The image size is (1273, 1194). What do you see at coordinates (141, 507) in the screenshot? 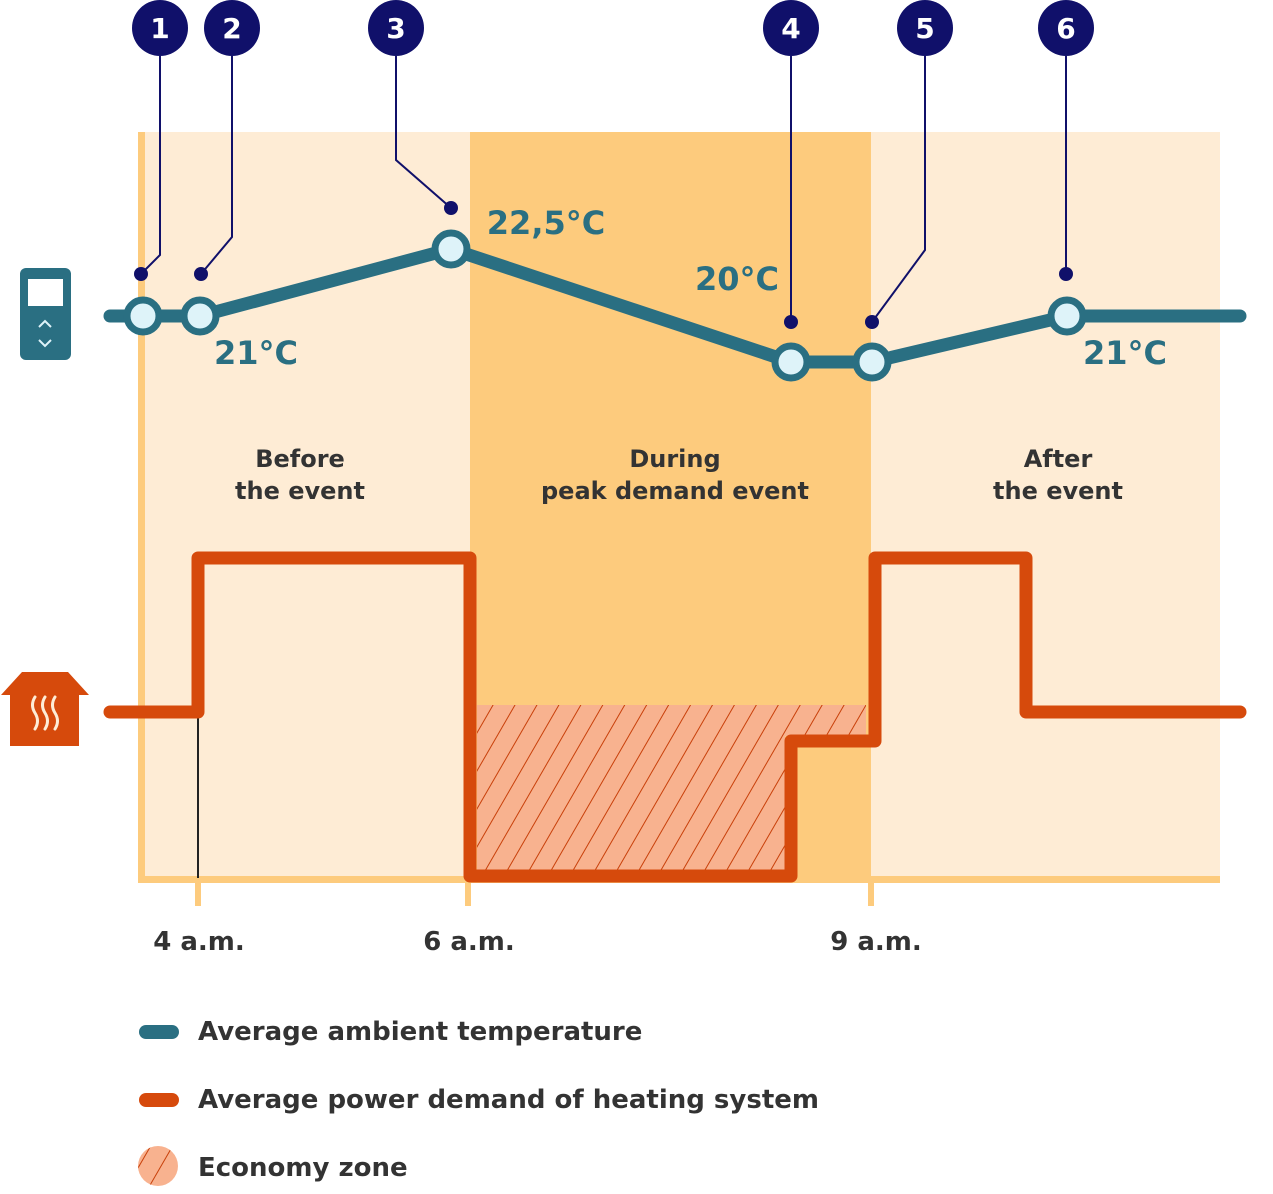
I see `left-axis-line` at bounding box center [141, 507].